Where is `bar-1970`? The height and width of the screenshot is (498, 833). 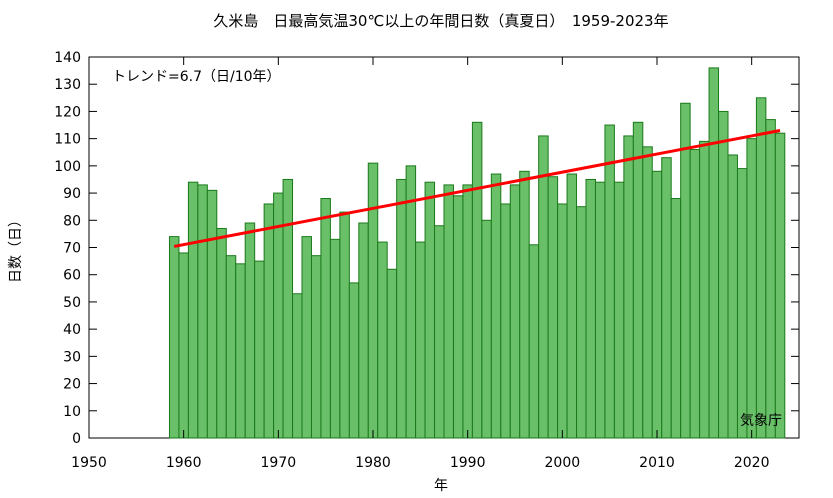
bar-1970 is located at coordinates (278, 315).